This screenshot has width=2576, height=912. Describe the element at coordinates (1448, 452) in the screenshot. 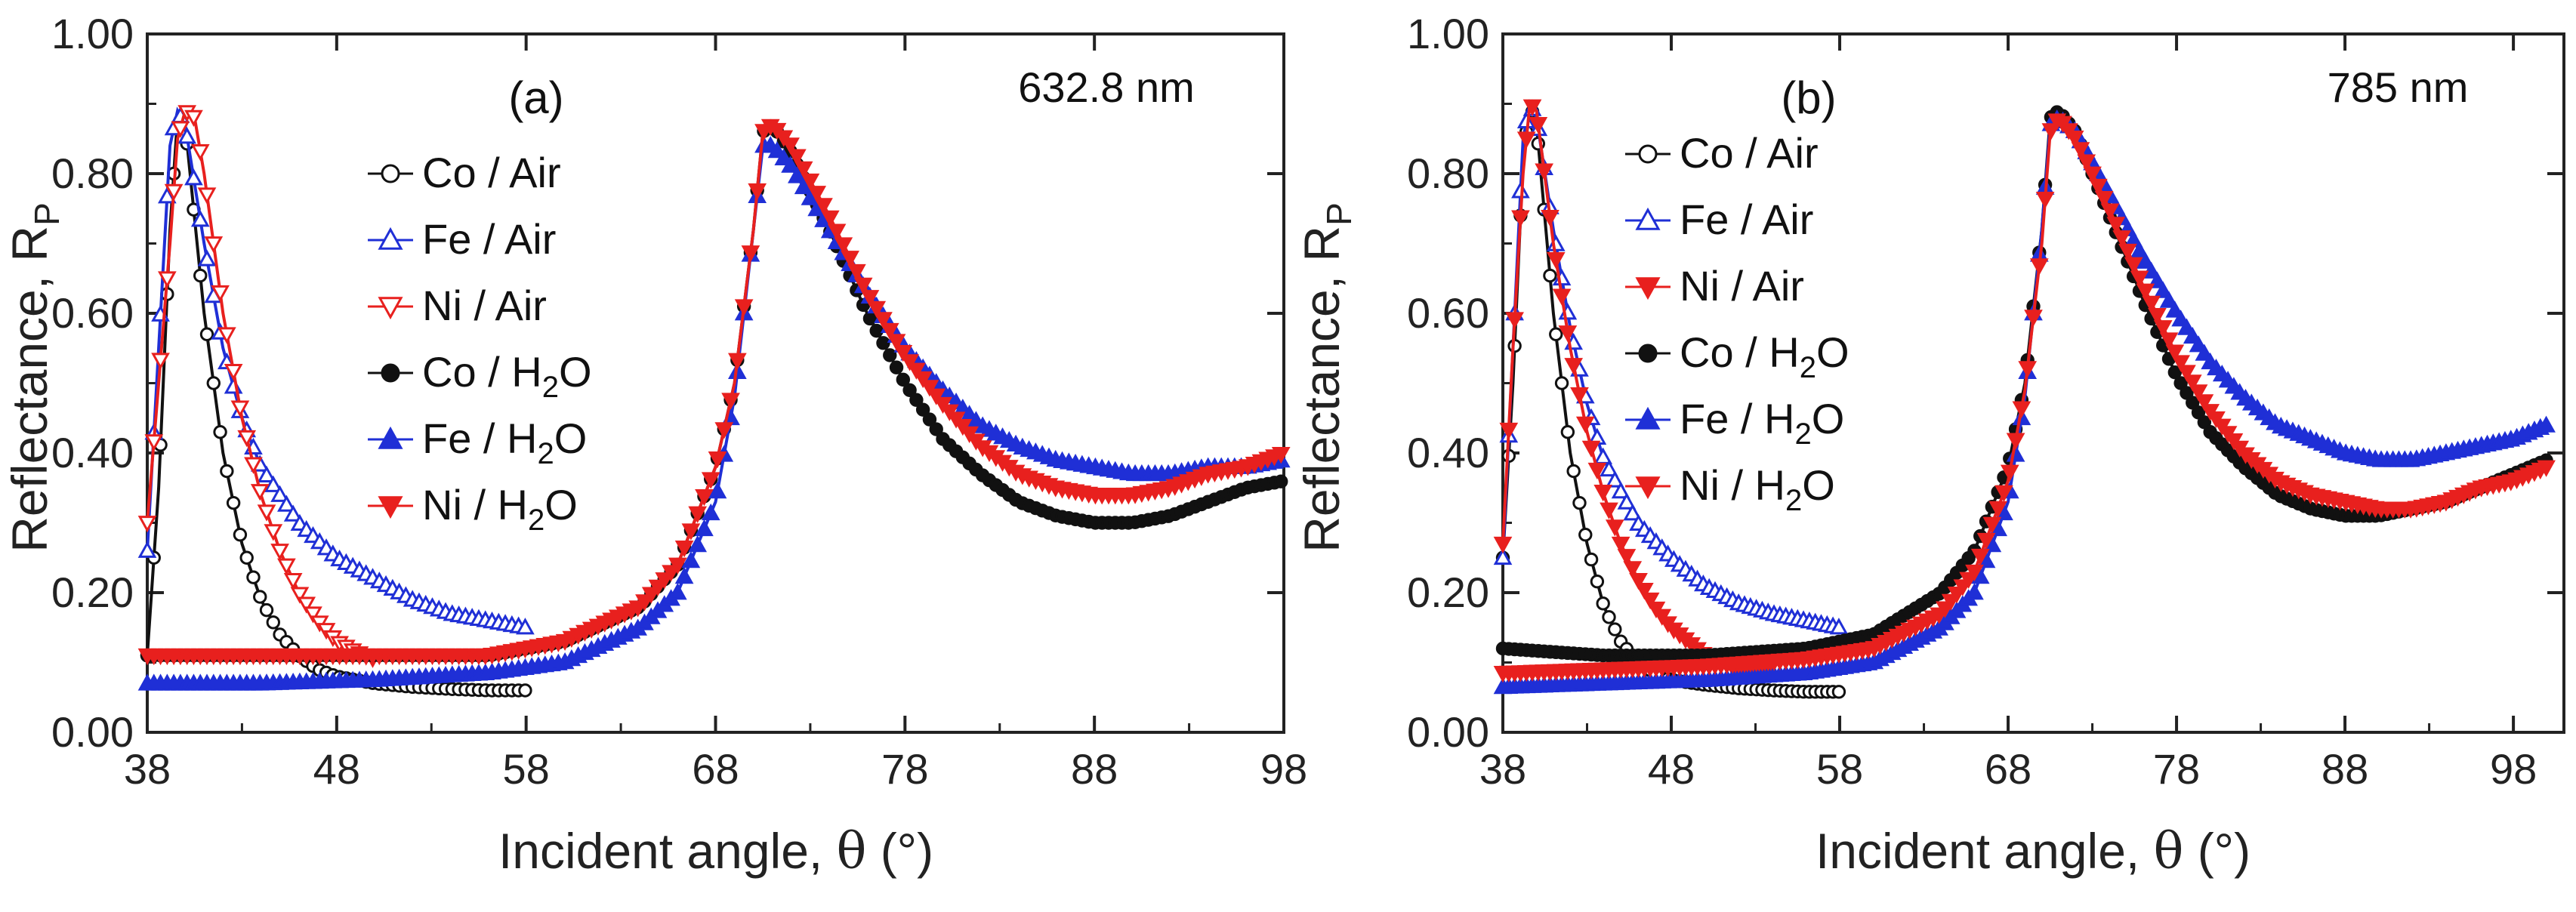

I see `y-tick-label: 0.40` at that location.